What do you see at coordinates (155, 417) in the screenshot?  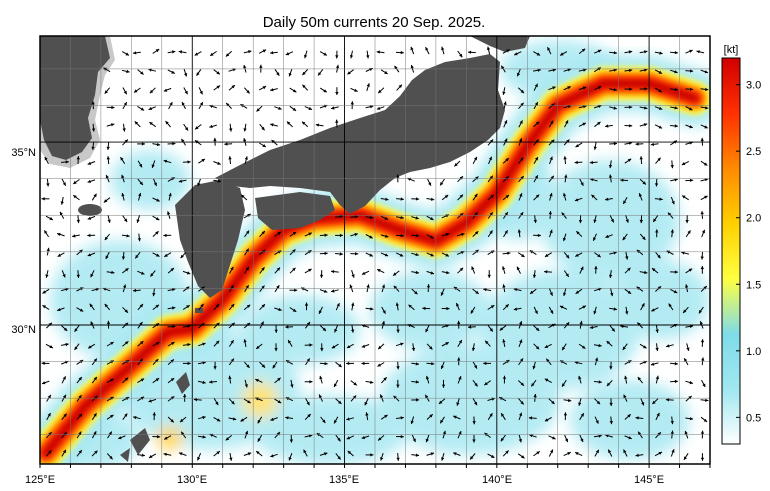 I see `amami-islands` at bounding box center [155, 417].